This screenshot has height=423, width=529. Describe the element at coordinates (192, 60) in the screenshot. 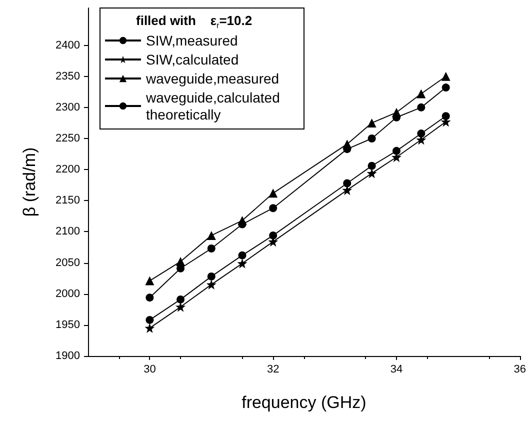

I see `legend-label: SIW,calculated` at that location.